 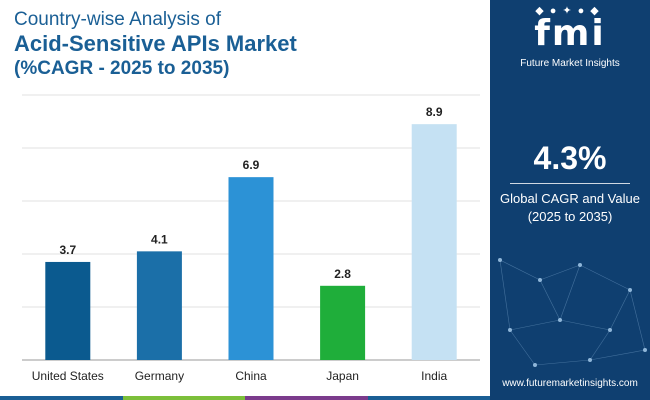 I want to click on data-label: 6.9, so click(x=251, y=165).